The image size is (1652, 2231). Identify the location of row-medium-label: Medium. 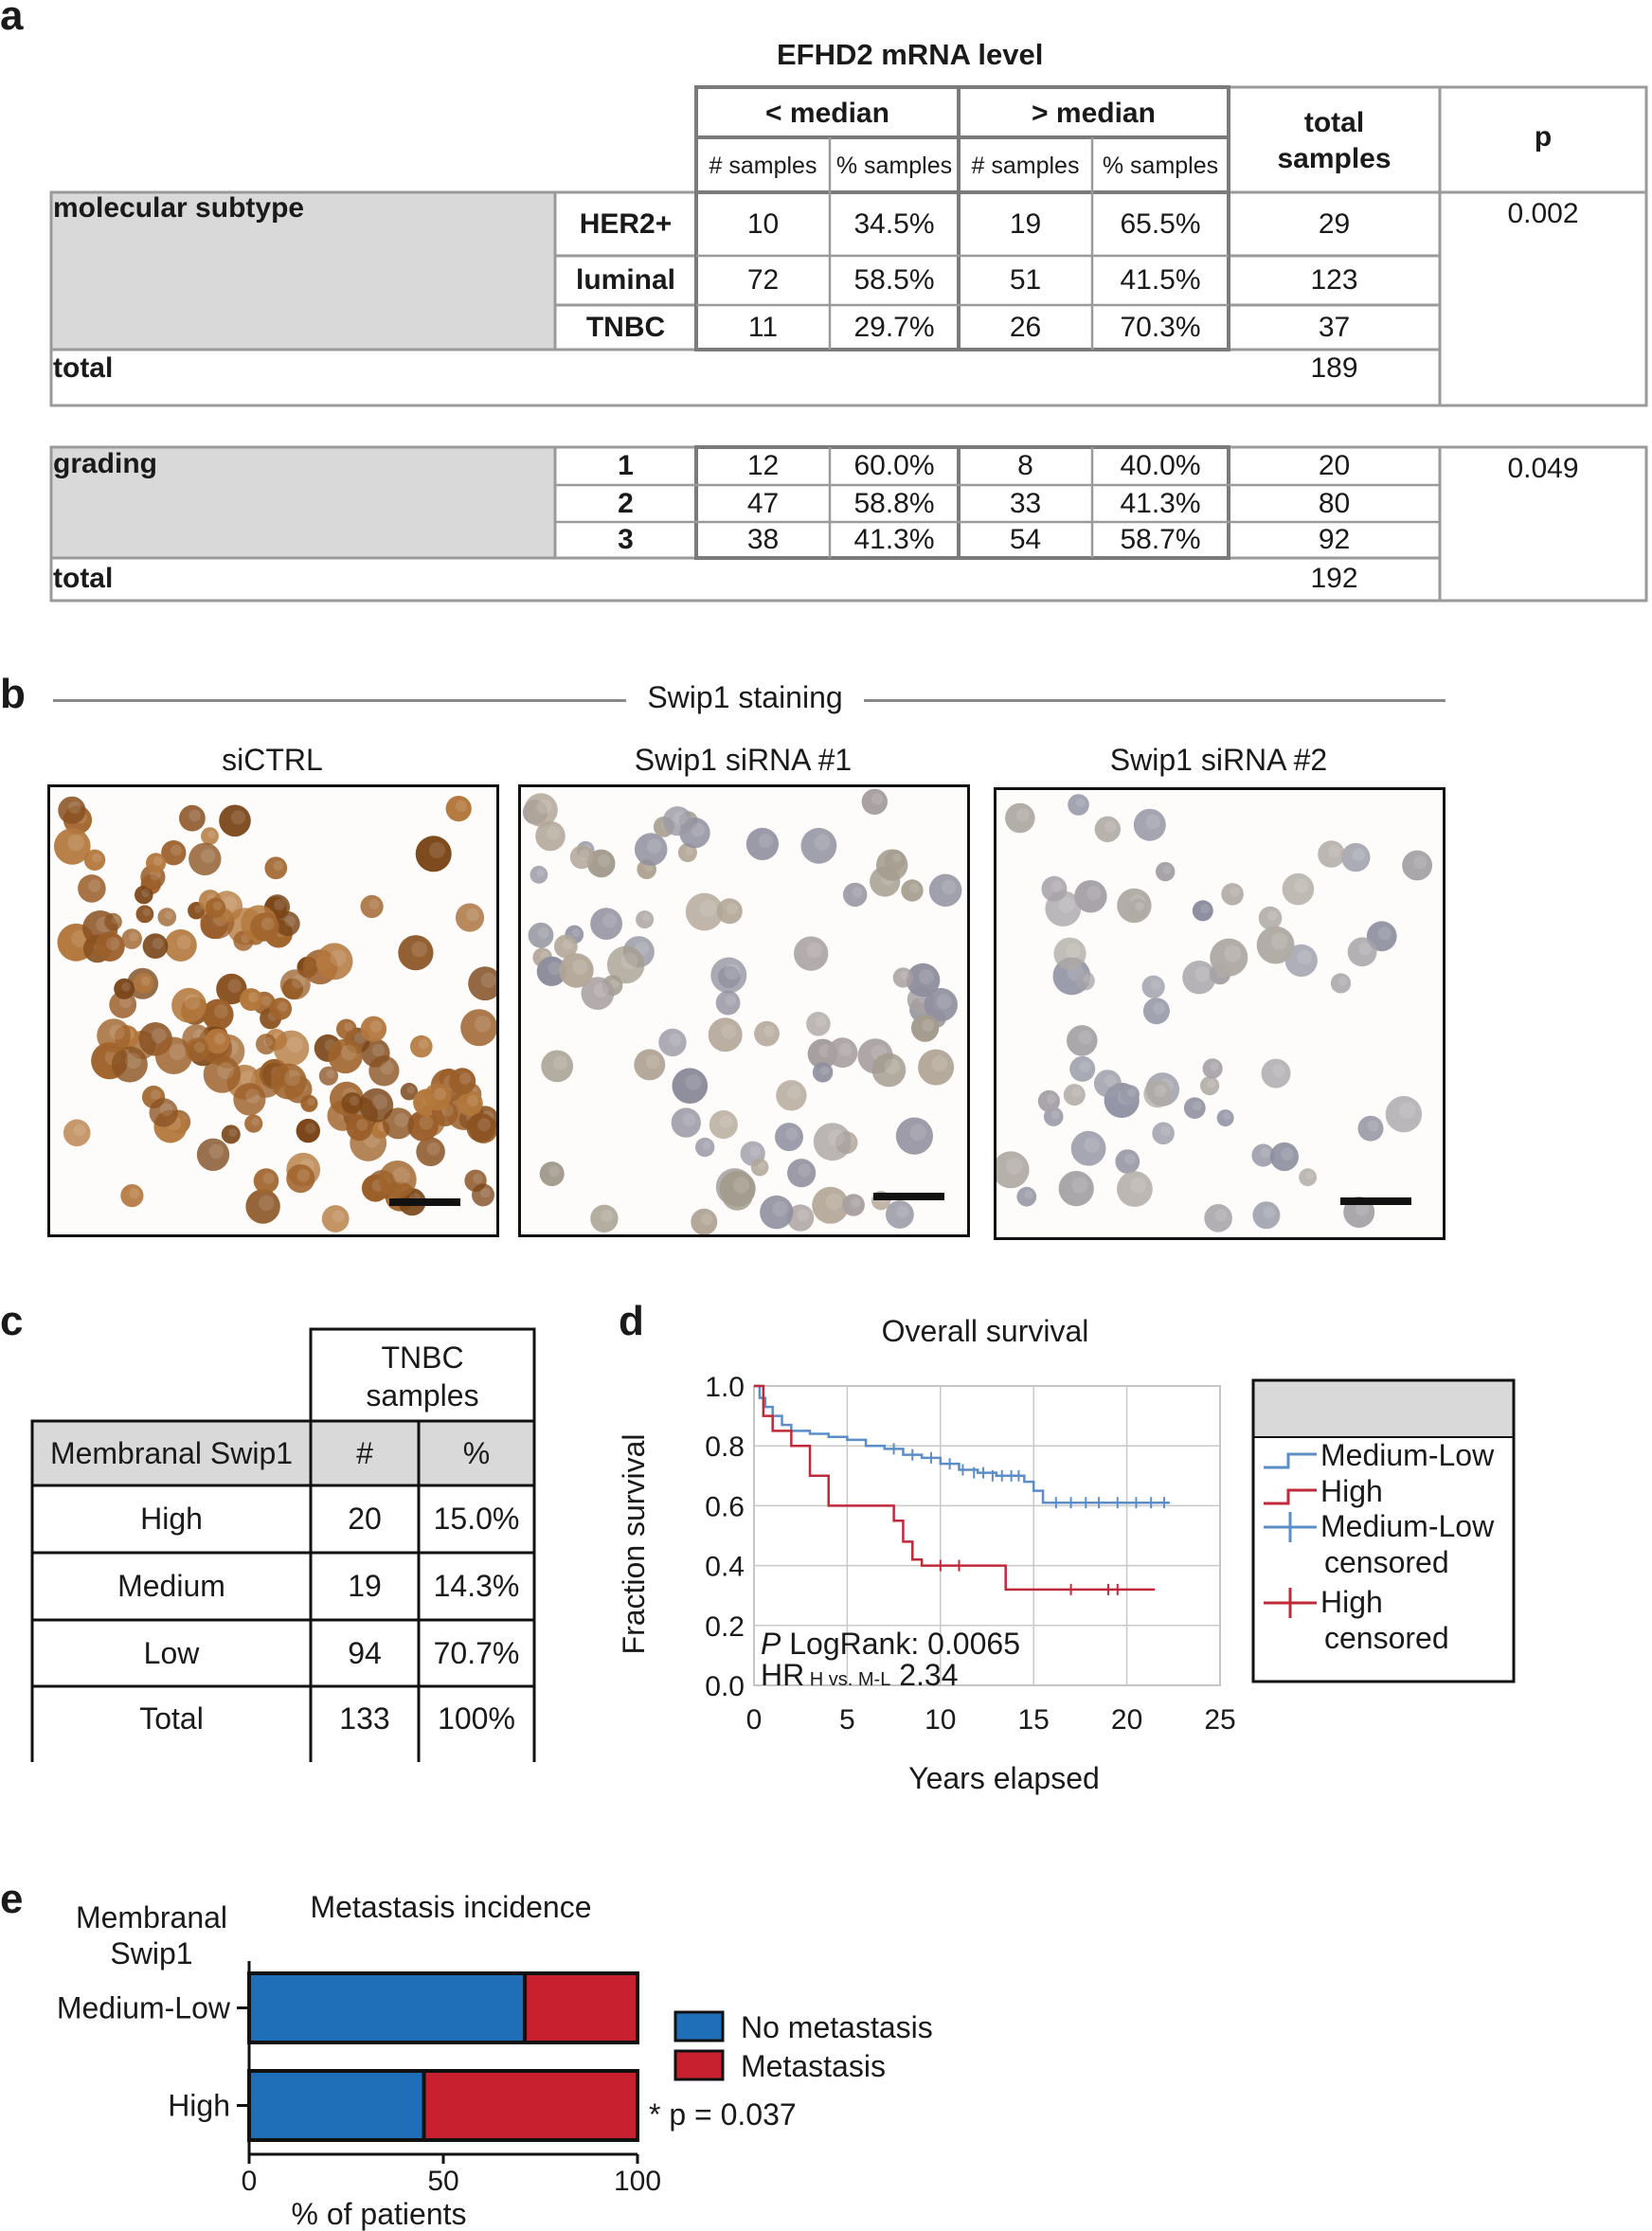
(171, 1586).